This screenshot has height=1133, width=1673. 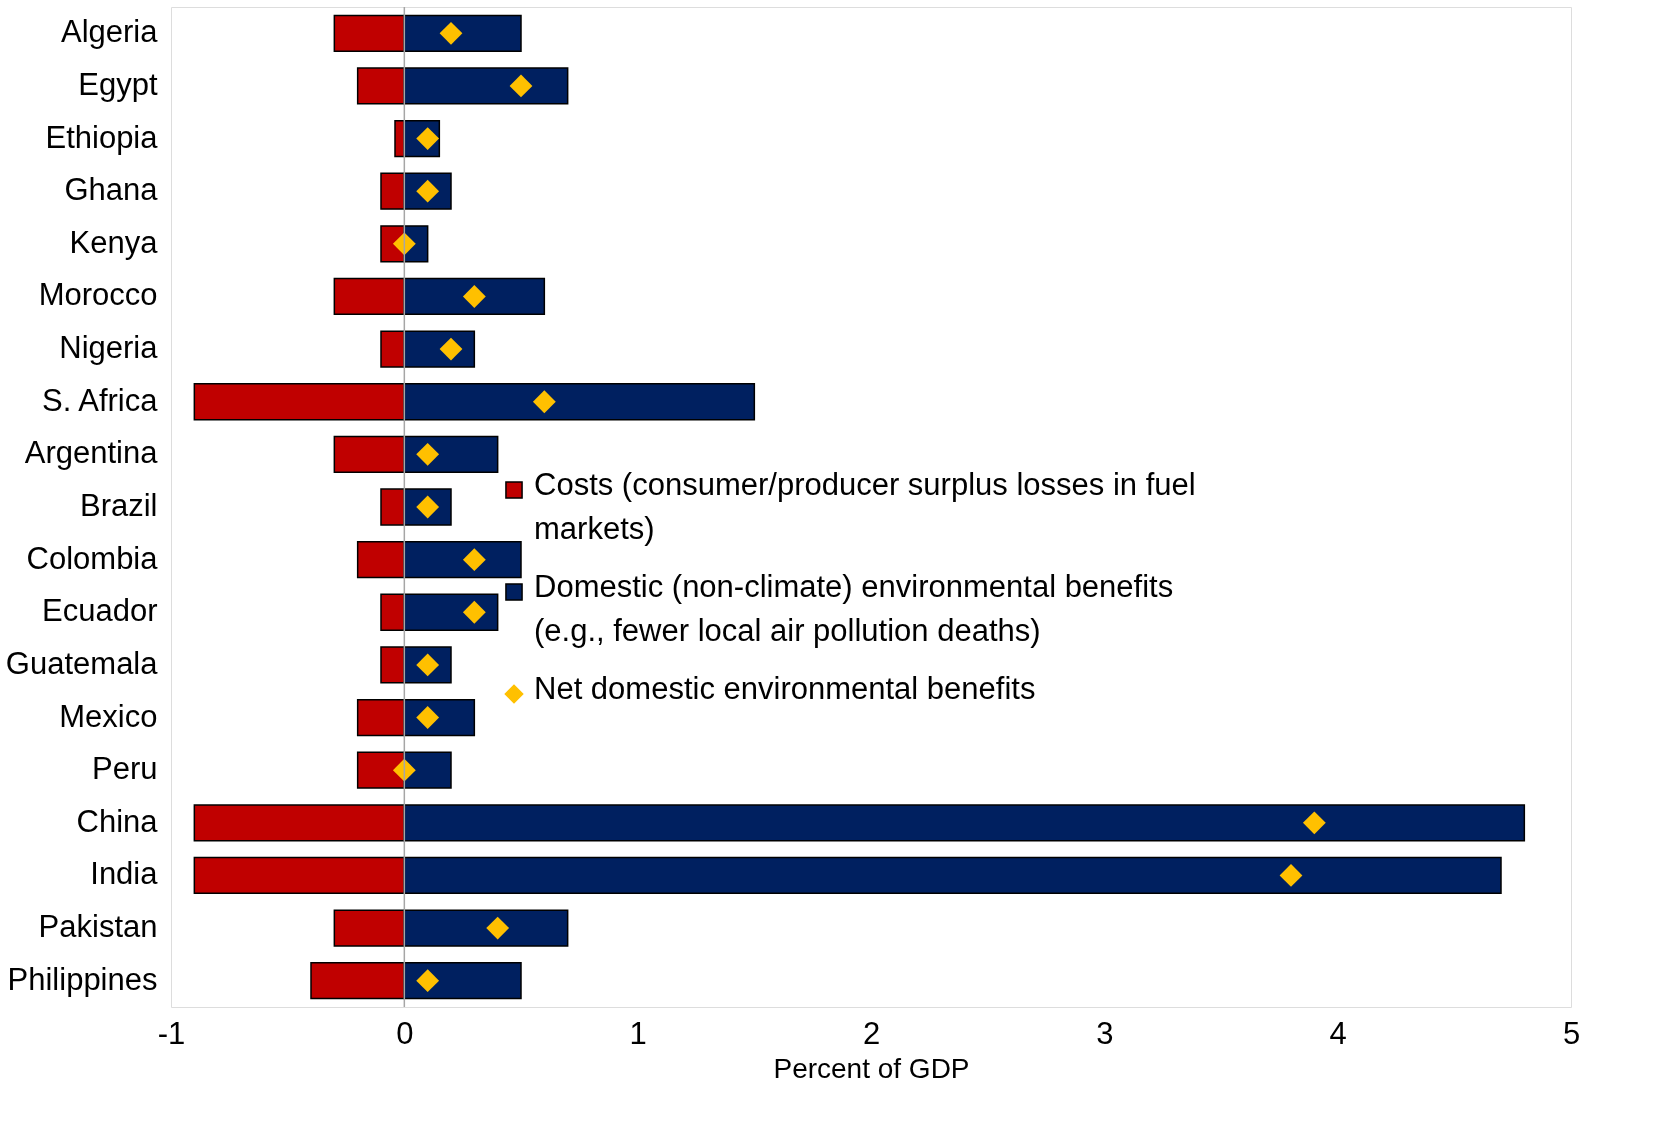 What do you see at coordinates (871, 1068) in the screenshot?
I see `x-axis-title: Percent of GDP` at bounding box center [871, 1068].